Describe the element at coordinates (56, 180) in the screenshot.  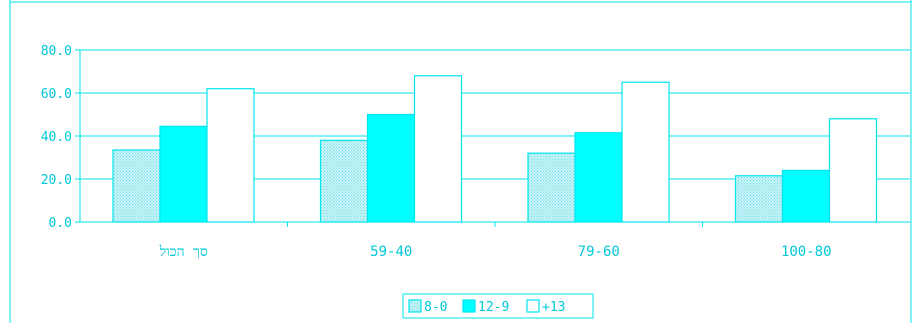
I see `y-tick-label: 20.0` at that location.